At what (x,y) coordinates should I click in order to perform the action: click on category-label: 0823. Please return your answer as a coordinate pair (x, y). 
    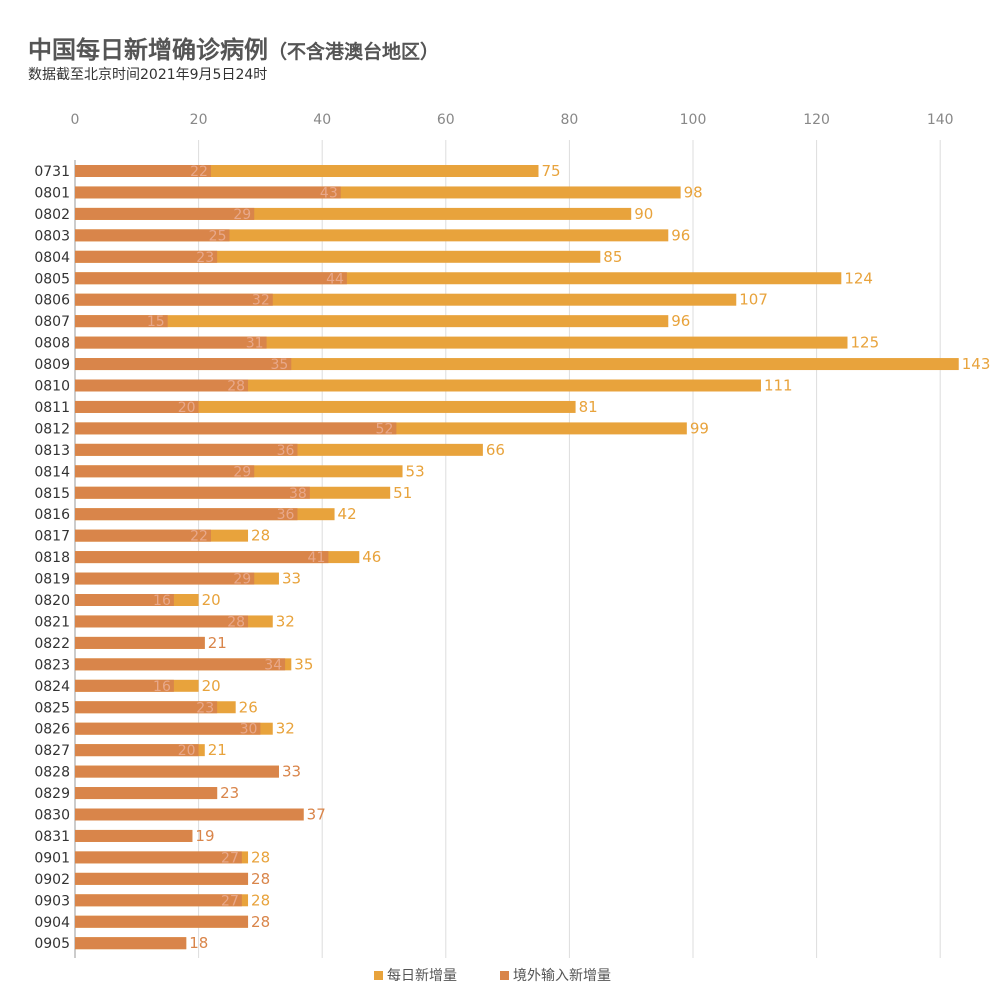
    Looking at the image, I should click on (52, 665).